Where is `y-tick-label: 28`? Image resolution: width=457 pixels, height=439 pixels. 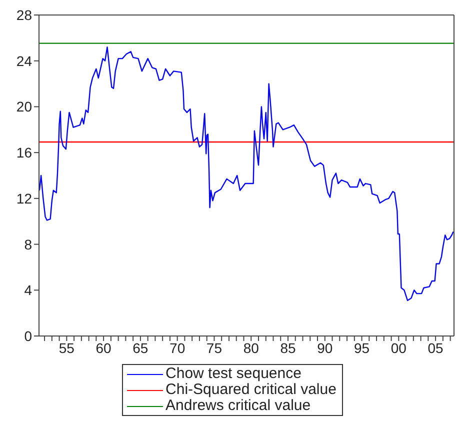 y-tick-label: 28 is located at coordinates (24, 14).